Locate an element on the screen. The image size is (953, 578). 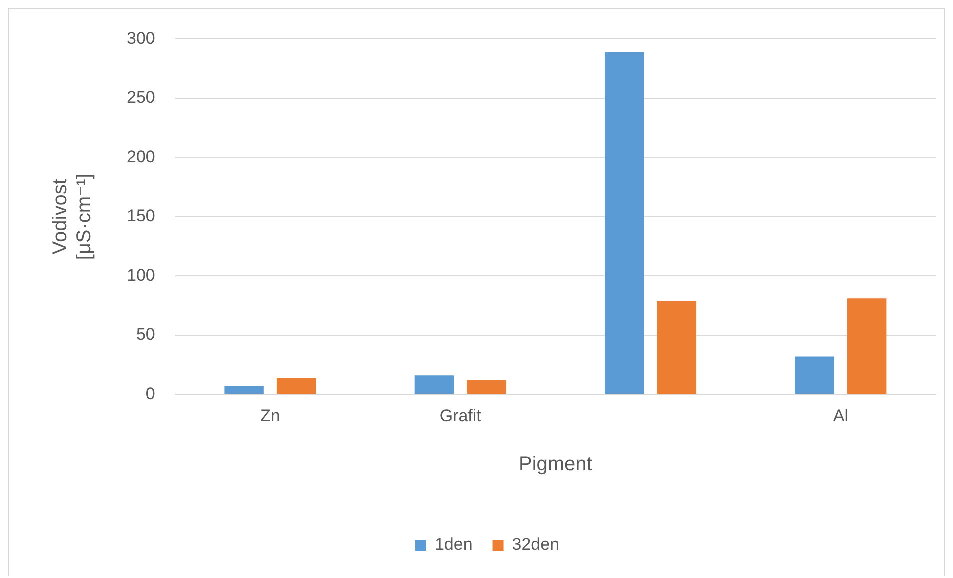
x-axis-title: Pigment is located at coordinates (555, 465).